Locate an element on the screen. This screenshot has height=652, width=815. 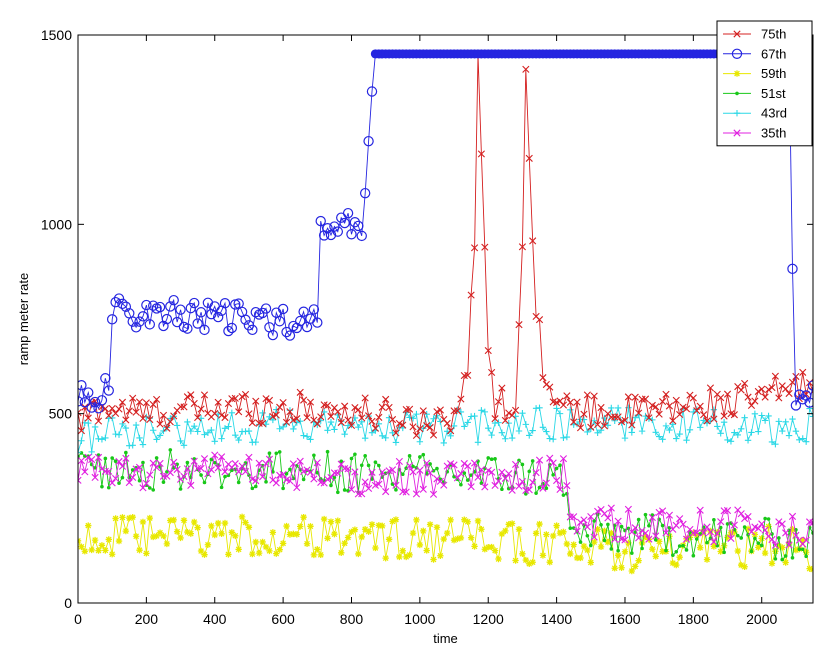
legend-item-43rd: 43rd is located at coordinates (755, 113).